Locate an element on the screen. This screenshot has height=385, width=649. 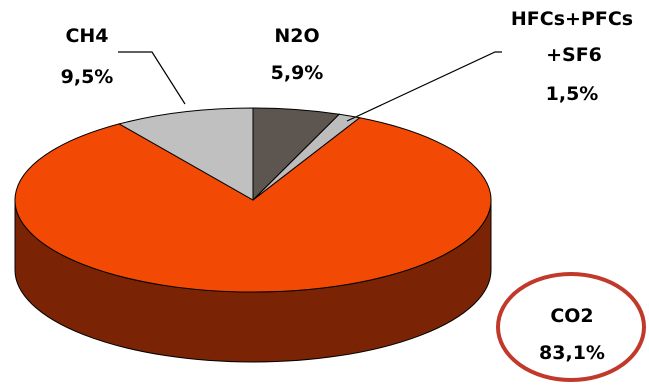
n2o-label-name: N2O is located at coordinates (296, 36).